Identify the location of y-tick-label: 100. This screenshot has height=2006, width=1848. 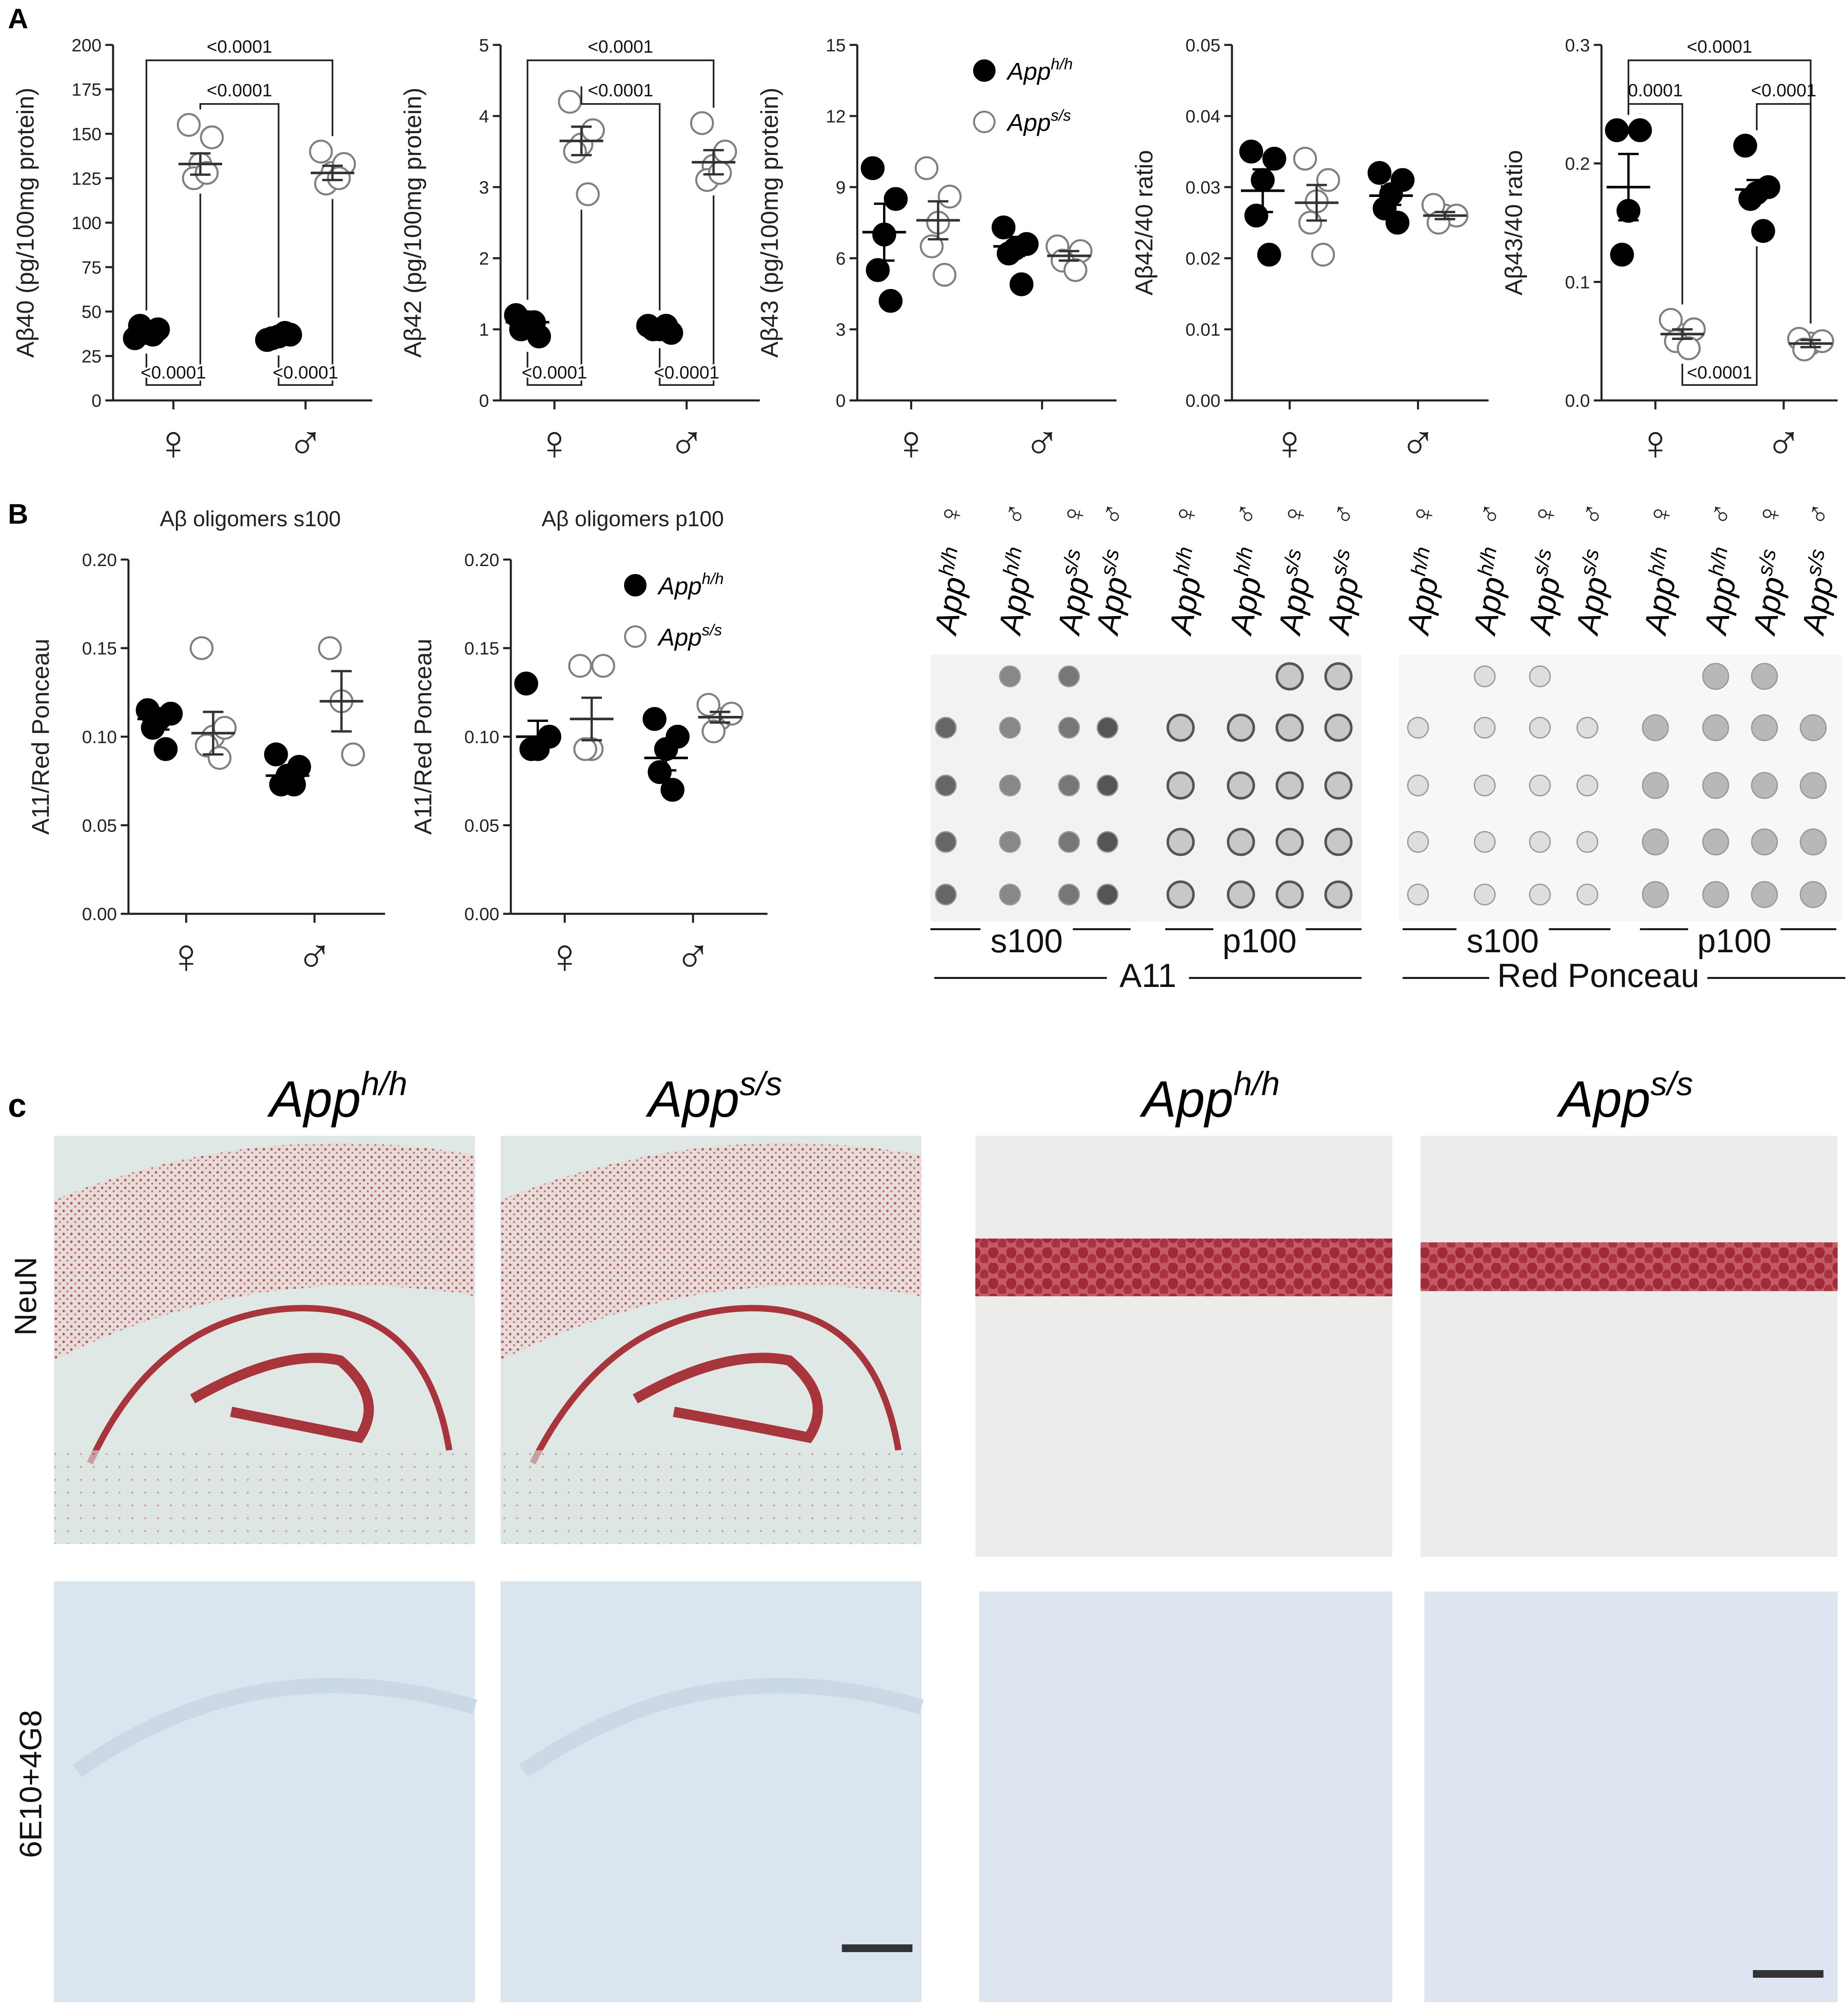
(86, 223).